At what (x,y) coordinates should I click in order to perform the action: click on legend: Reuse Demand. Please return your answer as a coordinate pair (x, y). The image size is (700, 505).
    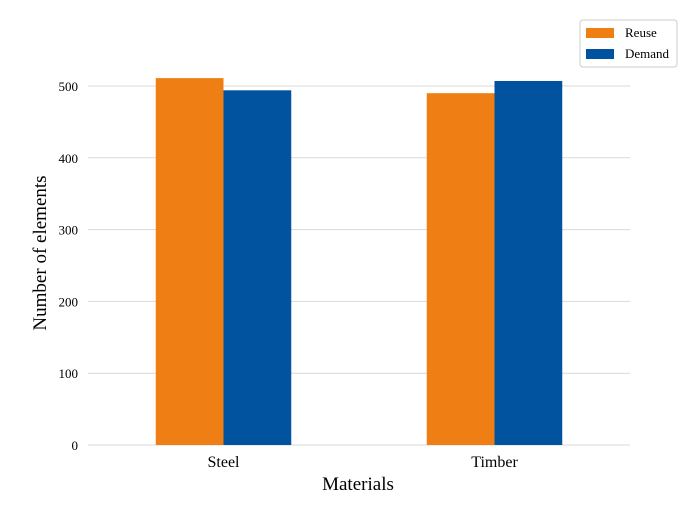
    Looking at the image, I should click on (628, 43).